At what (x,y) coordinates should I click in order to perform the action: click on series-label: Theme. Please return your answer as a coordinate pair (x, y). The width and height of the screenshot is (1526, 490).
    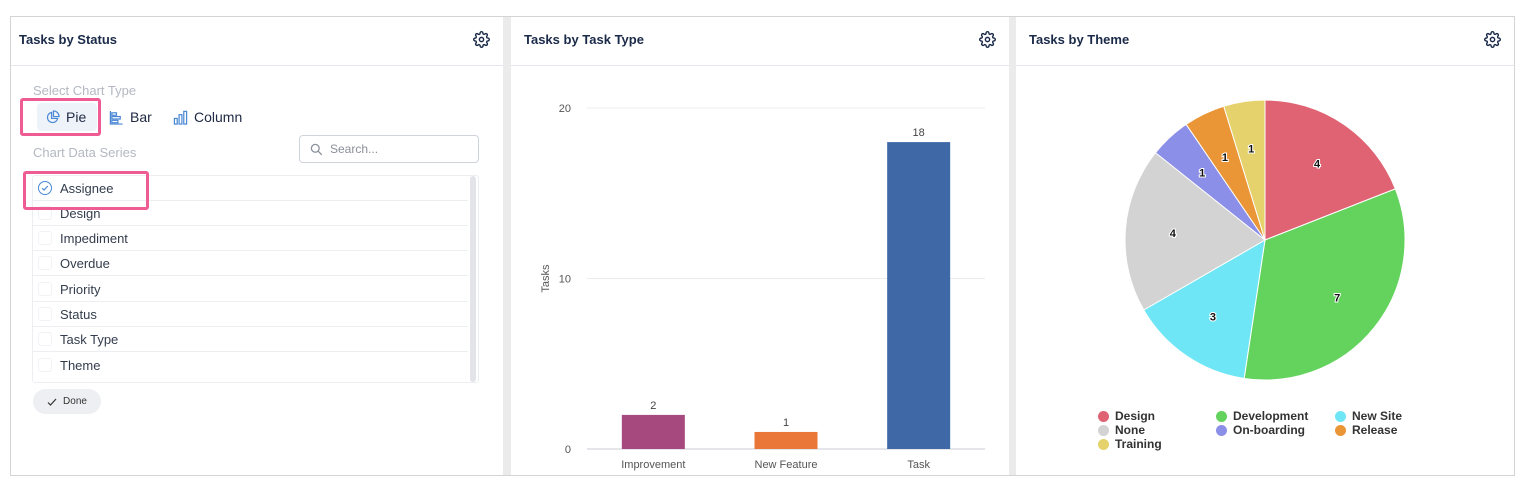
    Looking at the image, I should click on (80, 365).